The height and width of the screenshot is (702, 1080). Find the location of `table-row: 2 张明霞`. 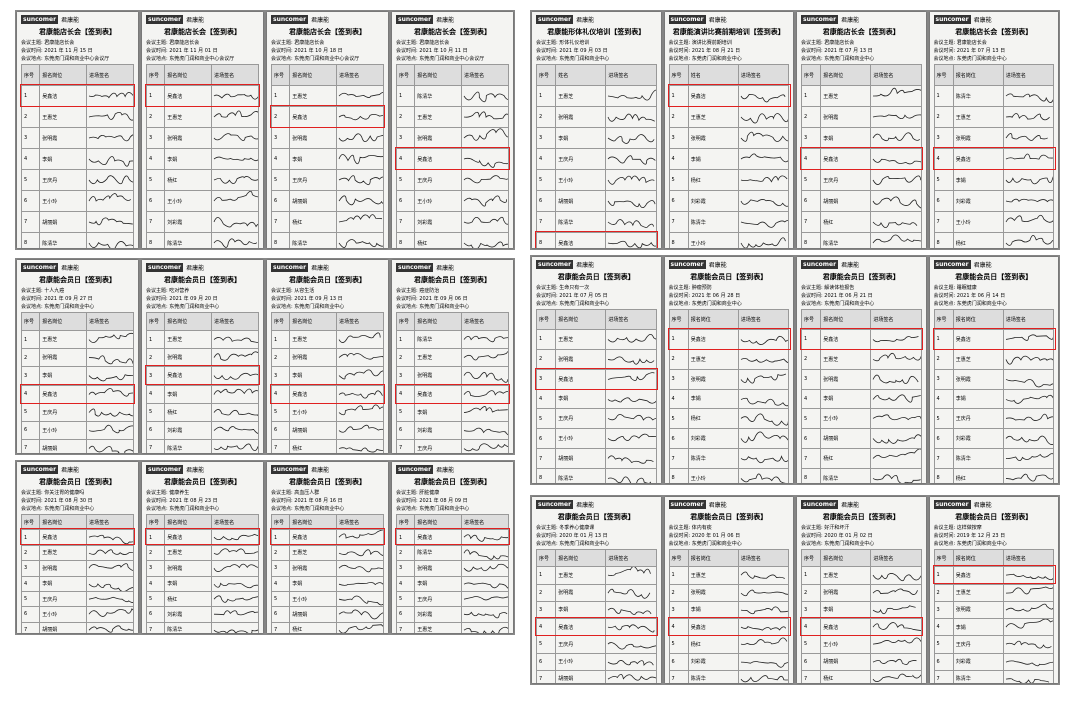

table-row: 2 张明霞 is located at coordinates (861, 117).